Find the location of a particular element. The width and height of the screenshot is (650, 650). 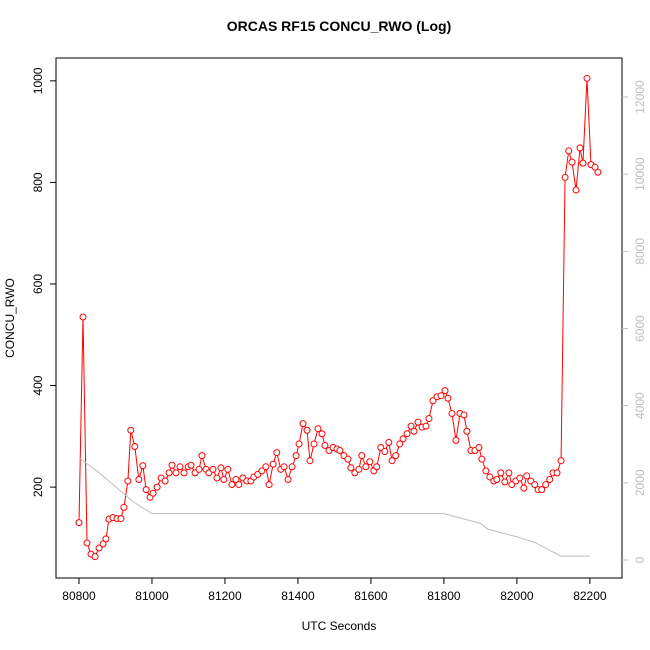

x-tick-label: 81200 is located at coordinates (225, 596).